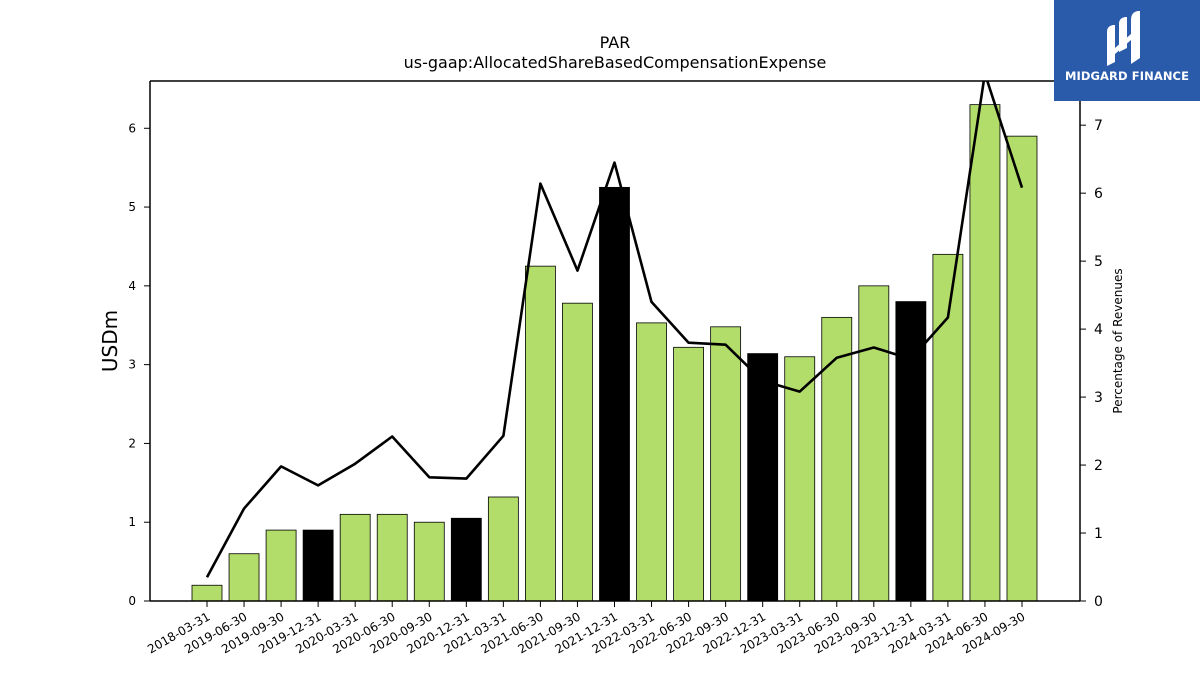 The width and height of the screenshot is (1200, 675). Describe the element at coordinates (1098, 330) in the screenshot. I see `y2-tick-label: 4` at that location.